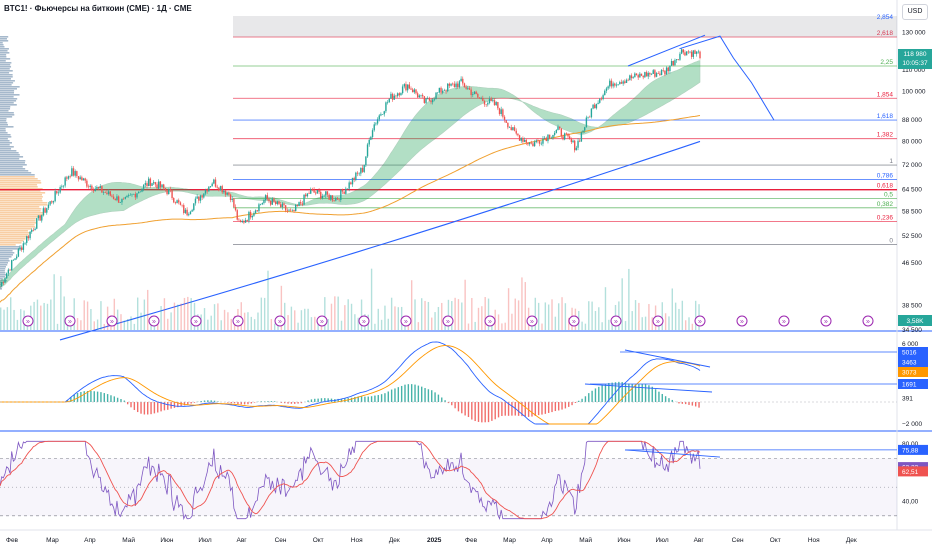  I want to click on currency-button: USD, so click(915, 12).